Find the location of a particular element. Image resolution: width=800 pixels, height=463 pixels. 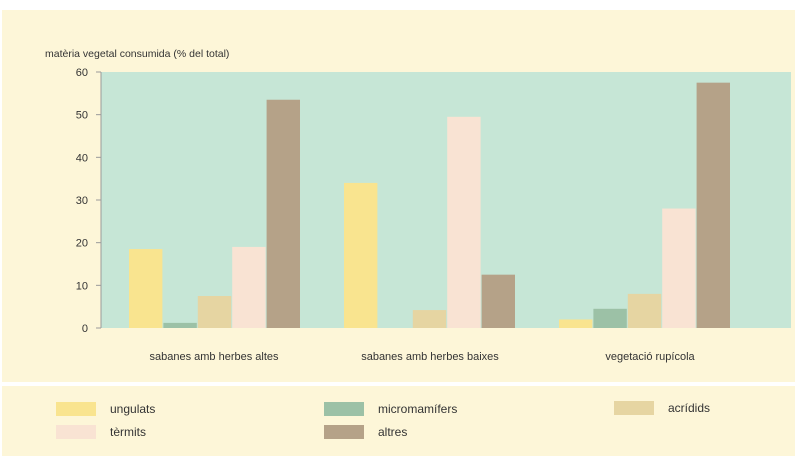

legend-label-micromamifers: micromamífers is located at coordinates (418, 409).